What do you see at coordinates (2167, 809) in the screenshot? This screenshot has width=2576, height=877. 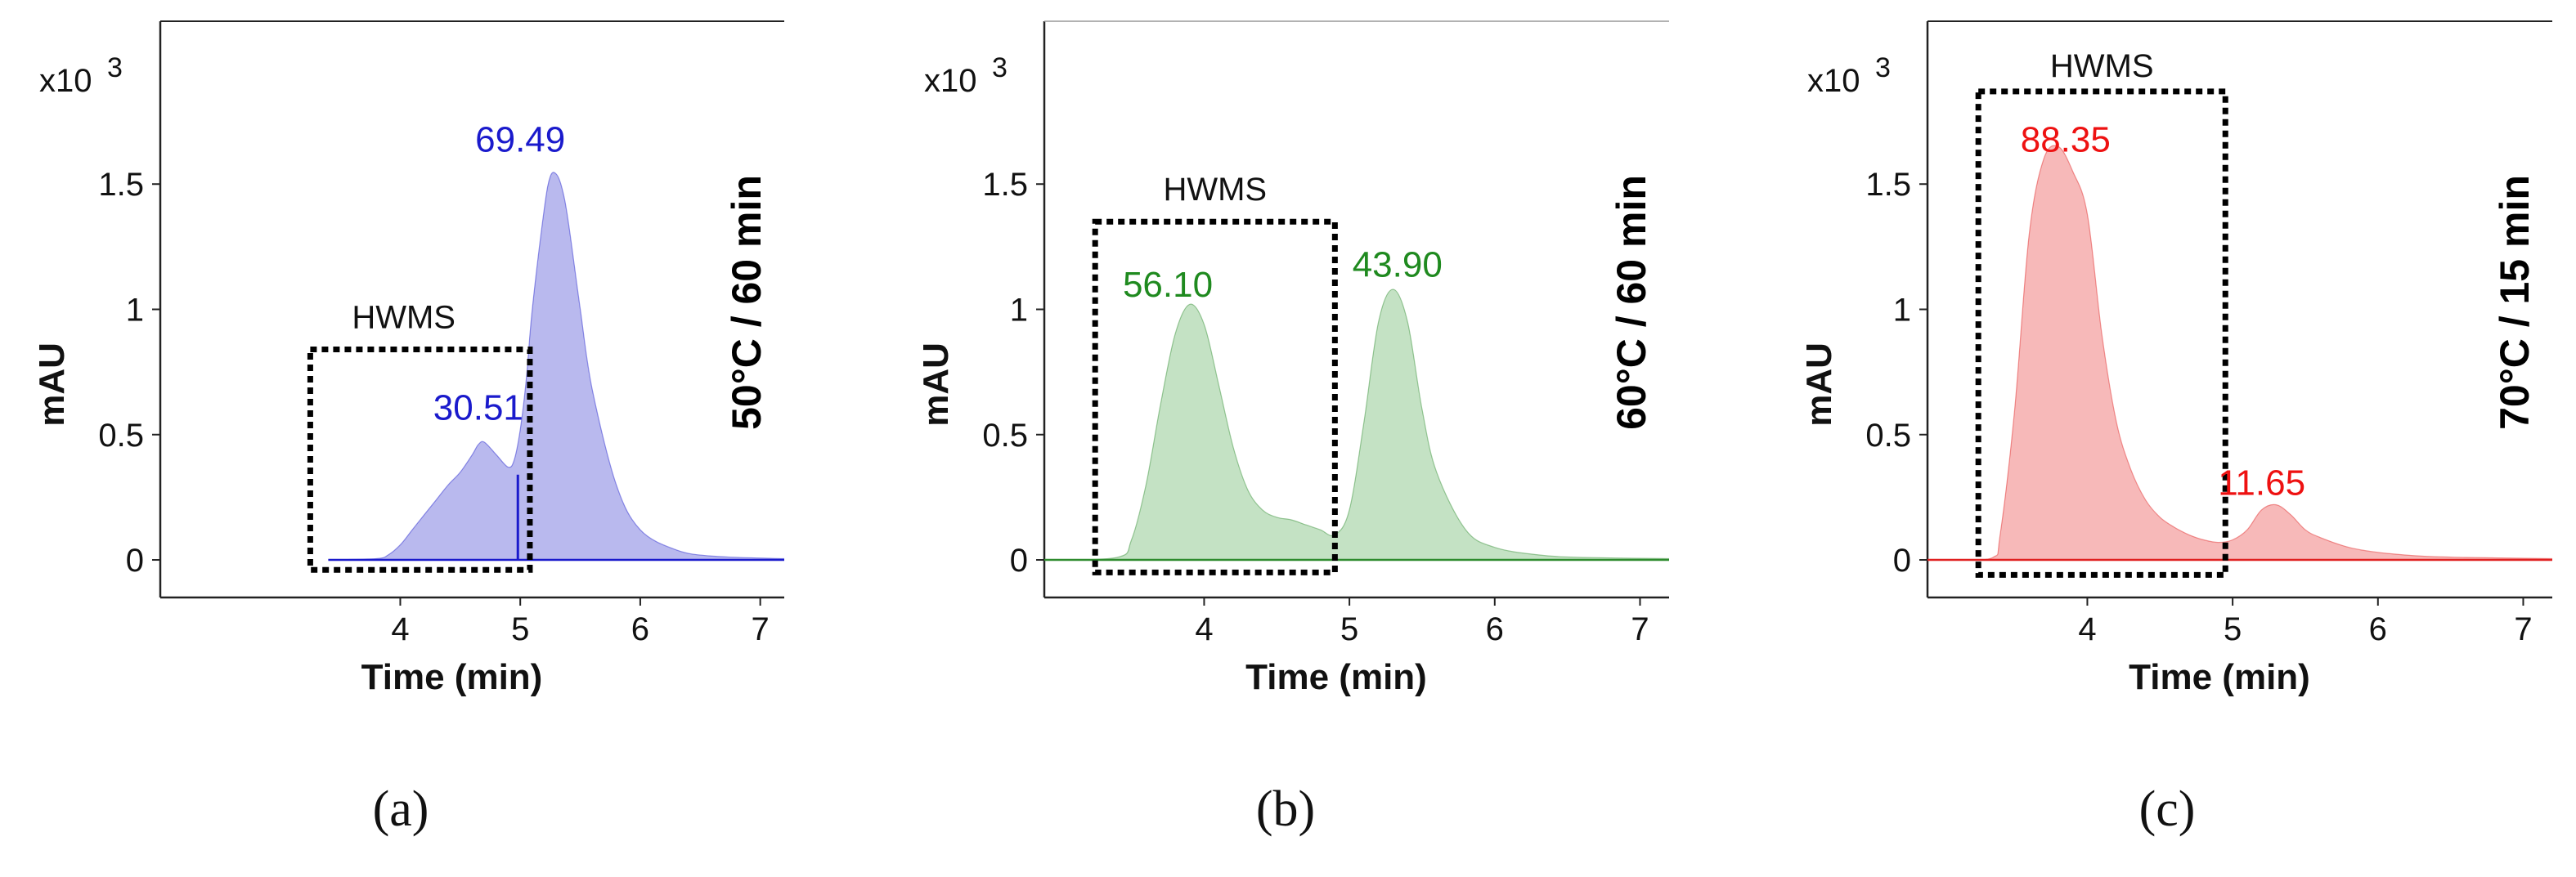 I see `panel-letter: (c)` at bounding box center [2167, 809].